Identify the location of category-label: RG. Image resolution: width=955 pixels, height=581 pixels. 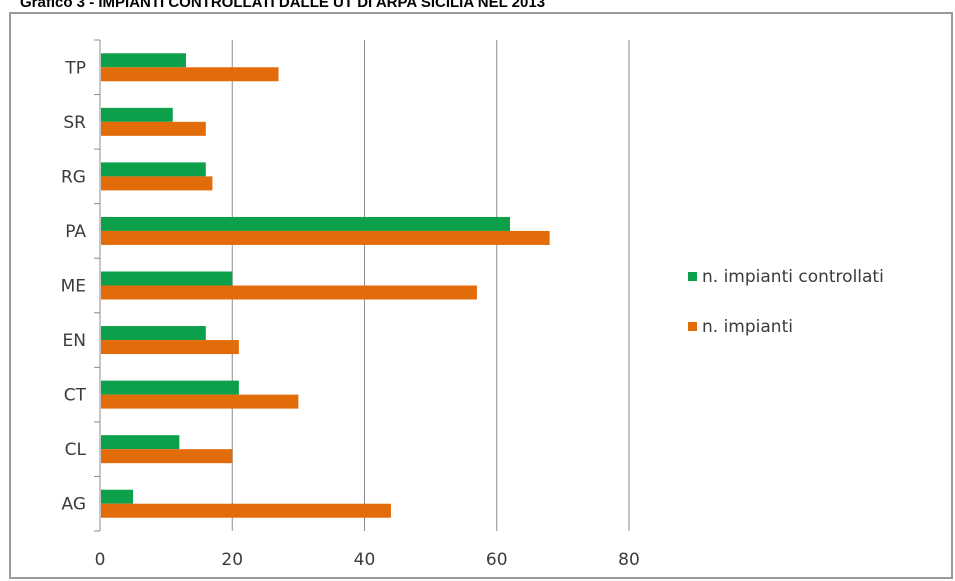
(73, 177).